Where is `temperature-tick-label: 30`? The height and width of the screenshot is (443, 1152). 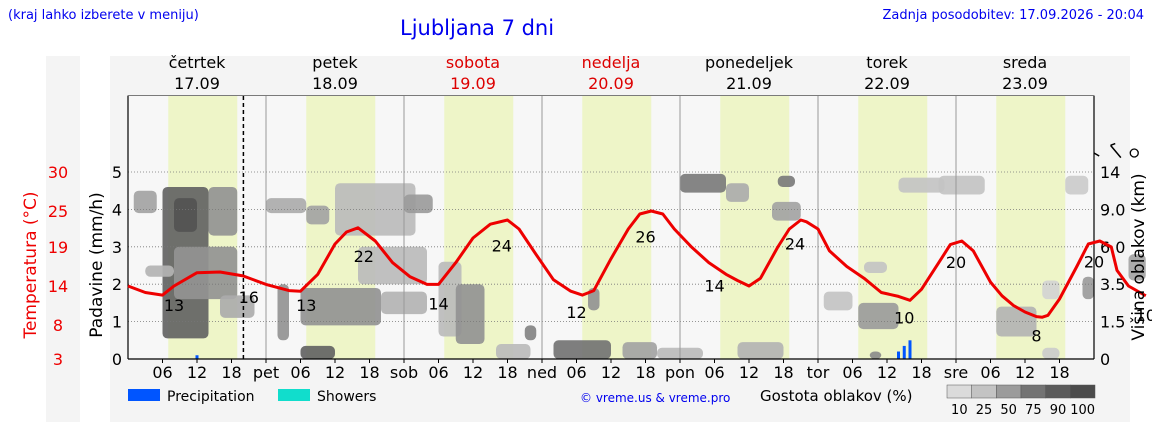 temperature-tick-label: 30 is located at coordinates (58, 172).